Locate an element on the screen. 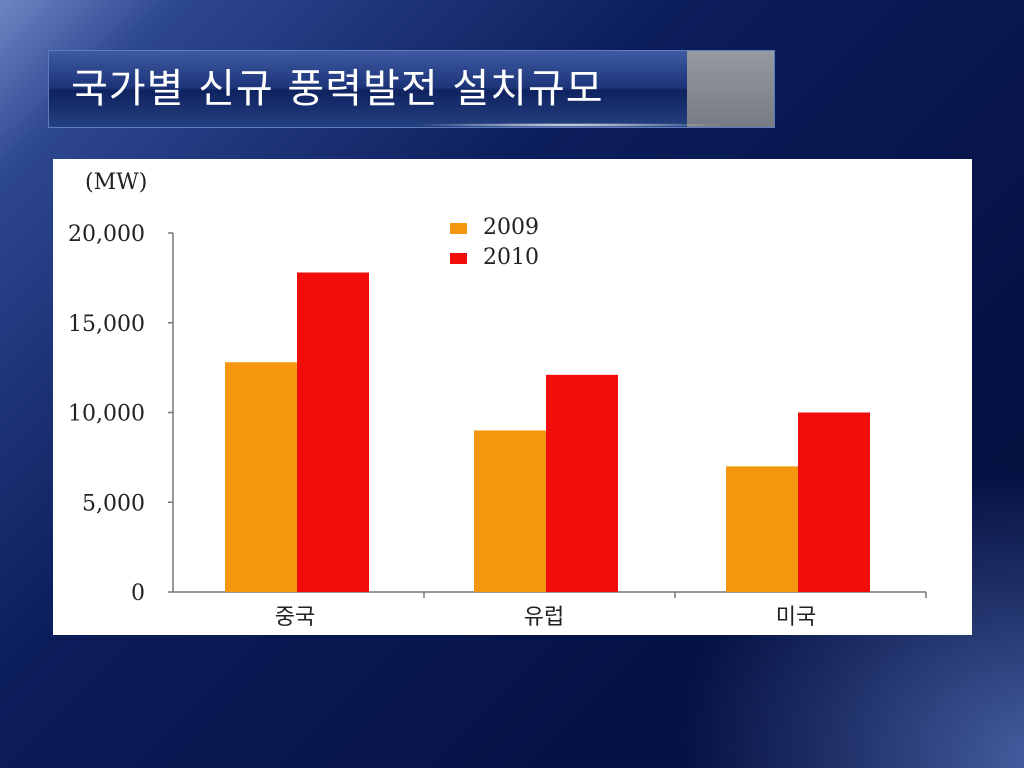 Image resolution: width=1024 pixels, height=768 pixels. bar-2010-중국 is located at coordinates (333, 432).